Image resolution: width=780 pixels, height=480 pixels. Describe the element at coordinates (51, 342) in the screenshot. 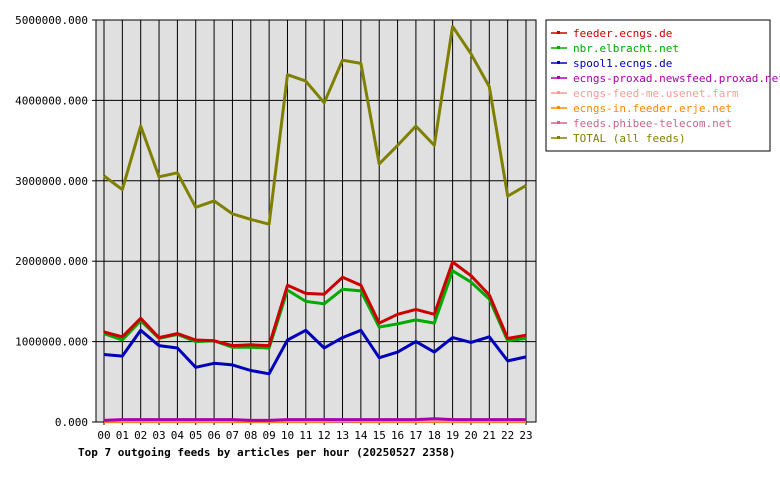

I see `y-tick-label: 1000000.000` at that location.